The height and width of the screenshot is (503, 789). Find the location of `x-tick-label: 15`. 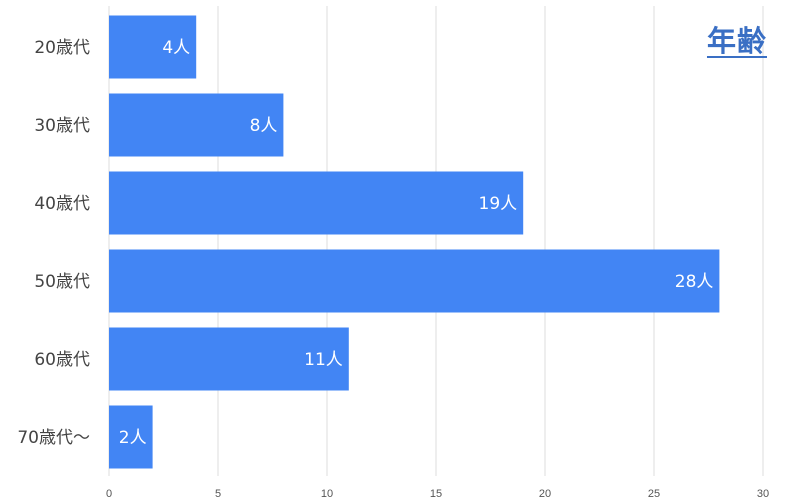

x-tick-label: 15 is located at coordinates (436, 494).